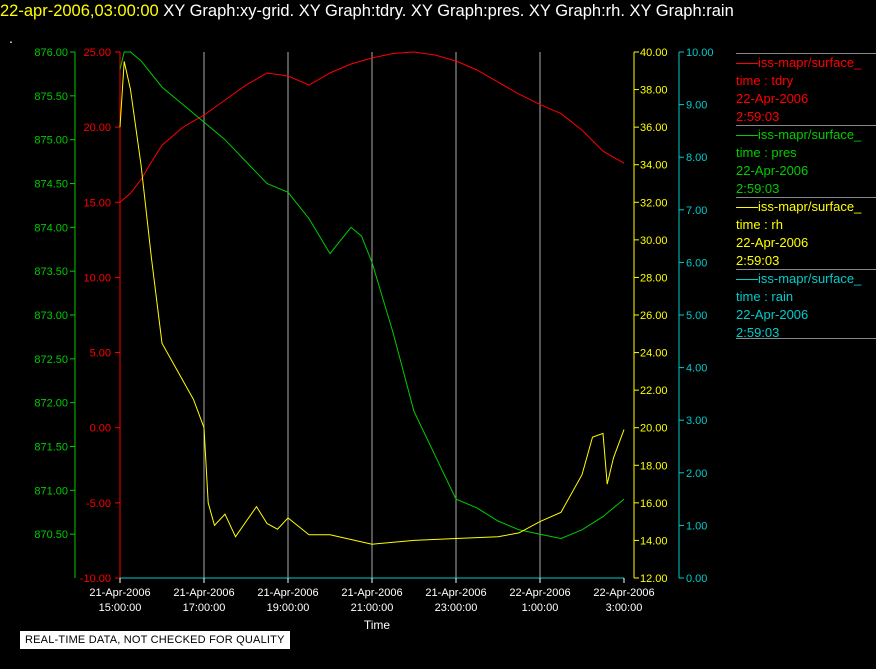 This screenshot has width=876, height=669. I want to click on y-tick-label-rh: 14.00, so click(654, 541).